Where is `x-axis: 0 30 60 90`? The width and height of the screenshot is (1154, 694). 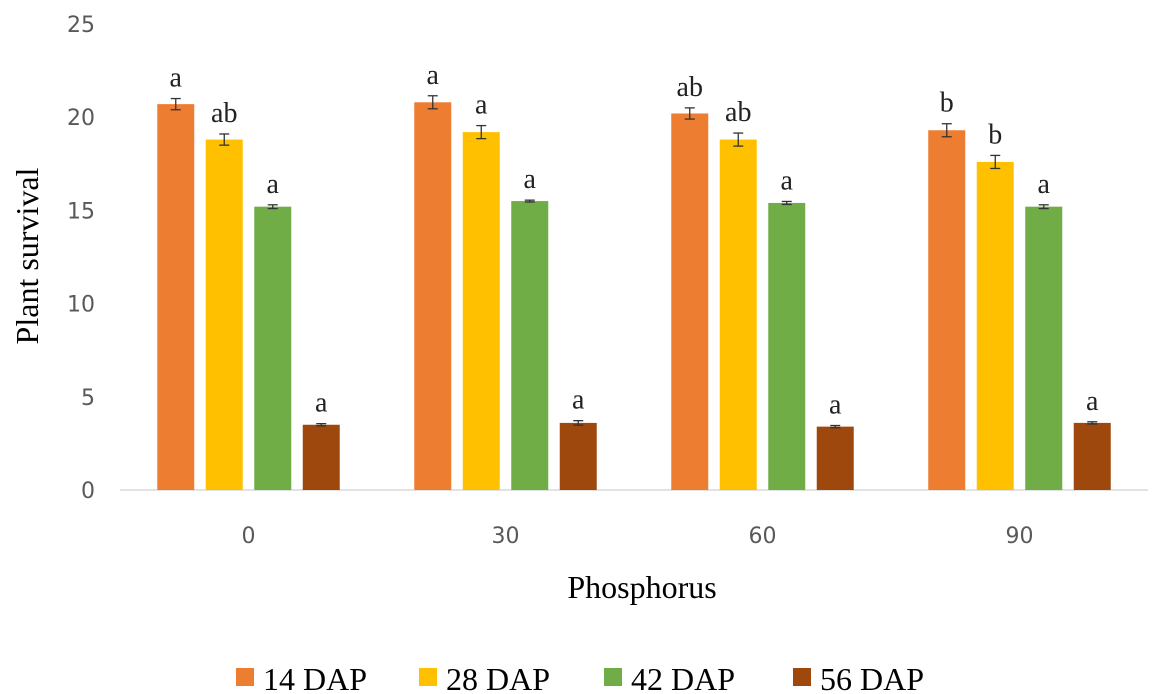
x-axis: 0 30 60 90 is located at coordinates (638, 536).